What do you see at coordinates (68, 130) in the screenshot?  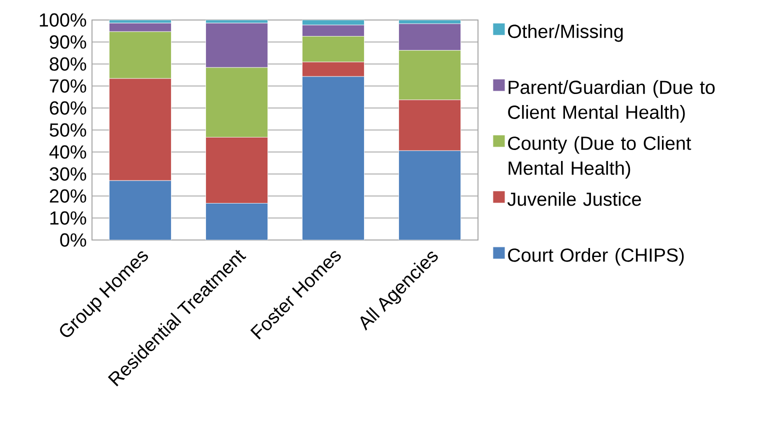 I see `y-tick-label: 50%` at bounding box center [68, 130].